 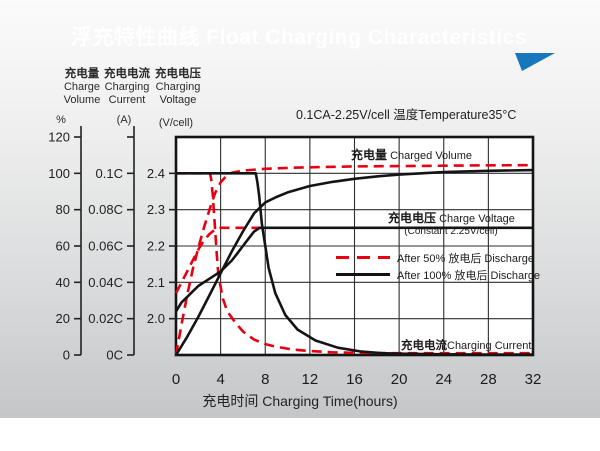 What do you see at coordinates (156, 173) in the screenshot?
I see `voltage-tick-label: 2.4` at bounding box center [156, 173].